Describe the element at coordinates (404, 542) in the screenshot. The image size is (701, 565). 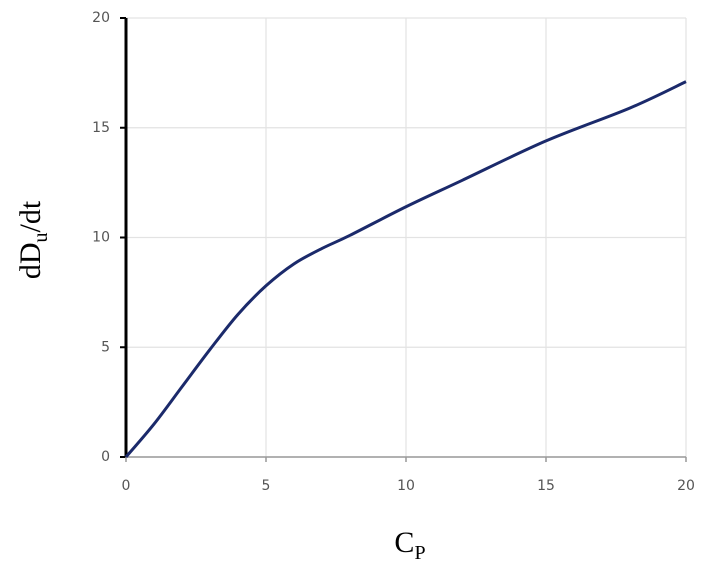
I see `x-axis-title-base: C` at that location.